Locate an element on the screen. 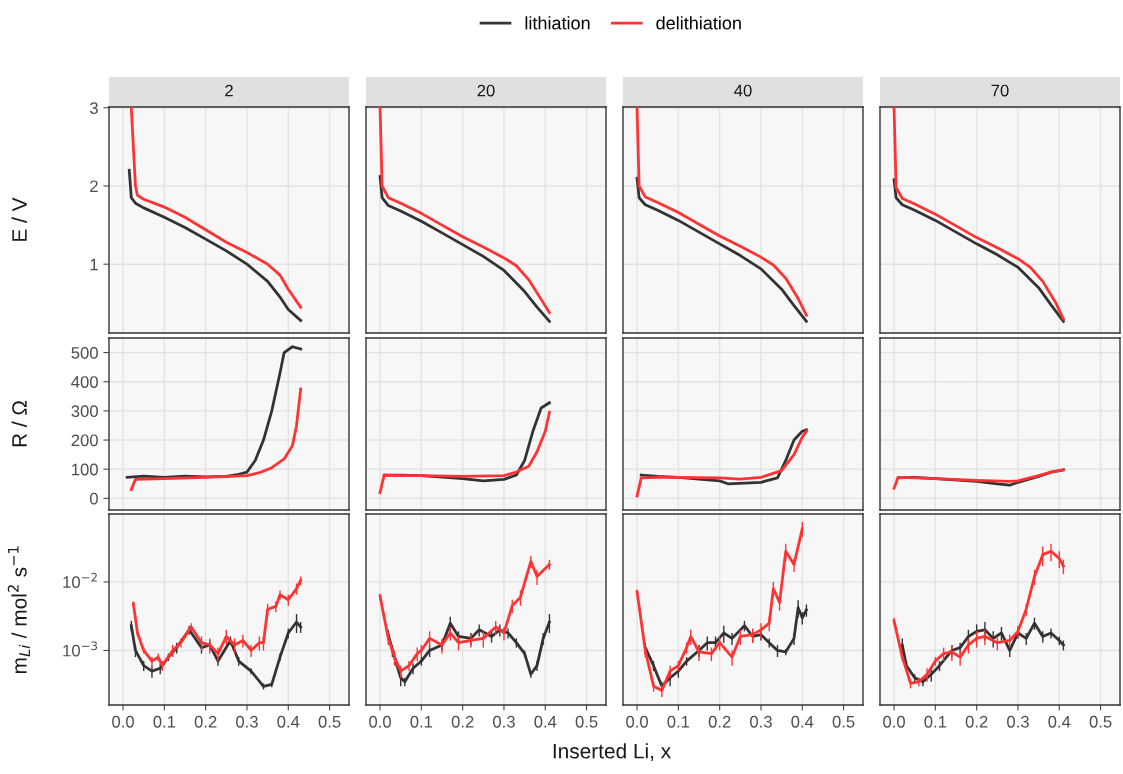 The image size is (1123, 774). y-tick-label: 400 is located at coordinates (84, 382).